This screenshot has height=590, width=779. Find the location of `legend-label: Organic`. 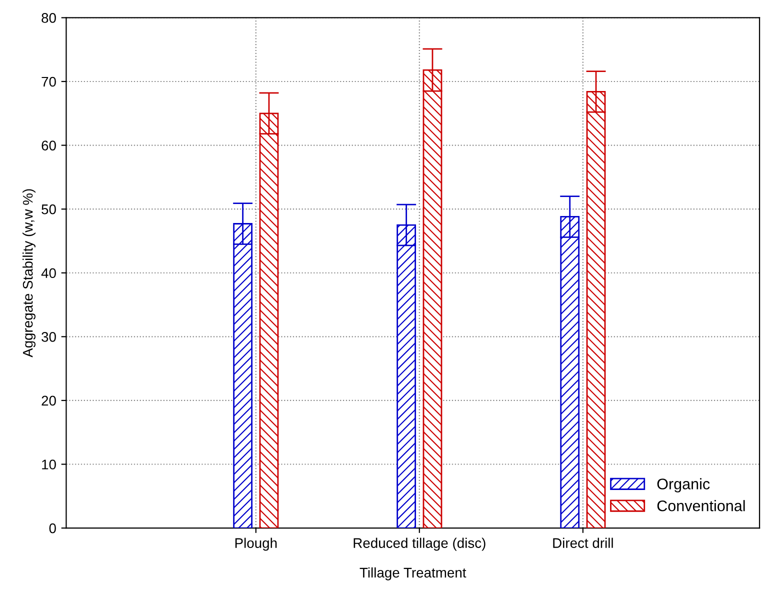

legend-label: Organic is located at coordinates (683, 485).